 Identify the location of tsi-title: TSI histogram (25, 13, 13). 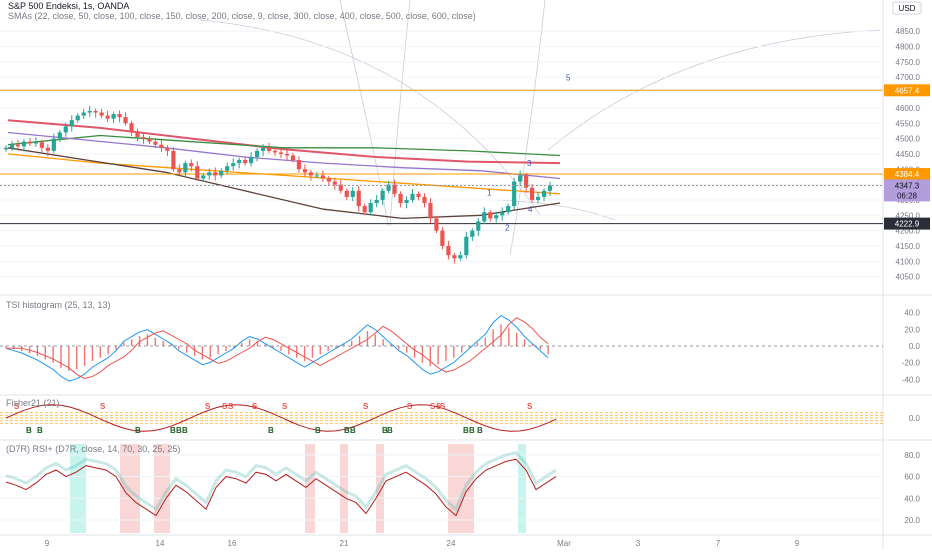
(58, 305).